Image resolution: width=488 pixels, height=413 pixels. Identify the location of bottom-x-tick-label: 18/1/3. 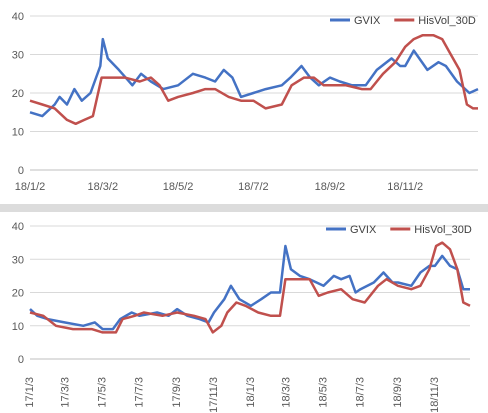
(251, 392).